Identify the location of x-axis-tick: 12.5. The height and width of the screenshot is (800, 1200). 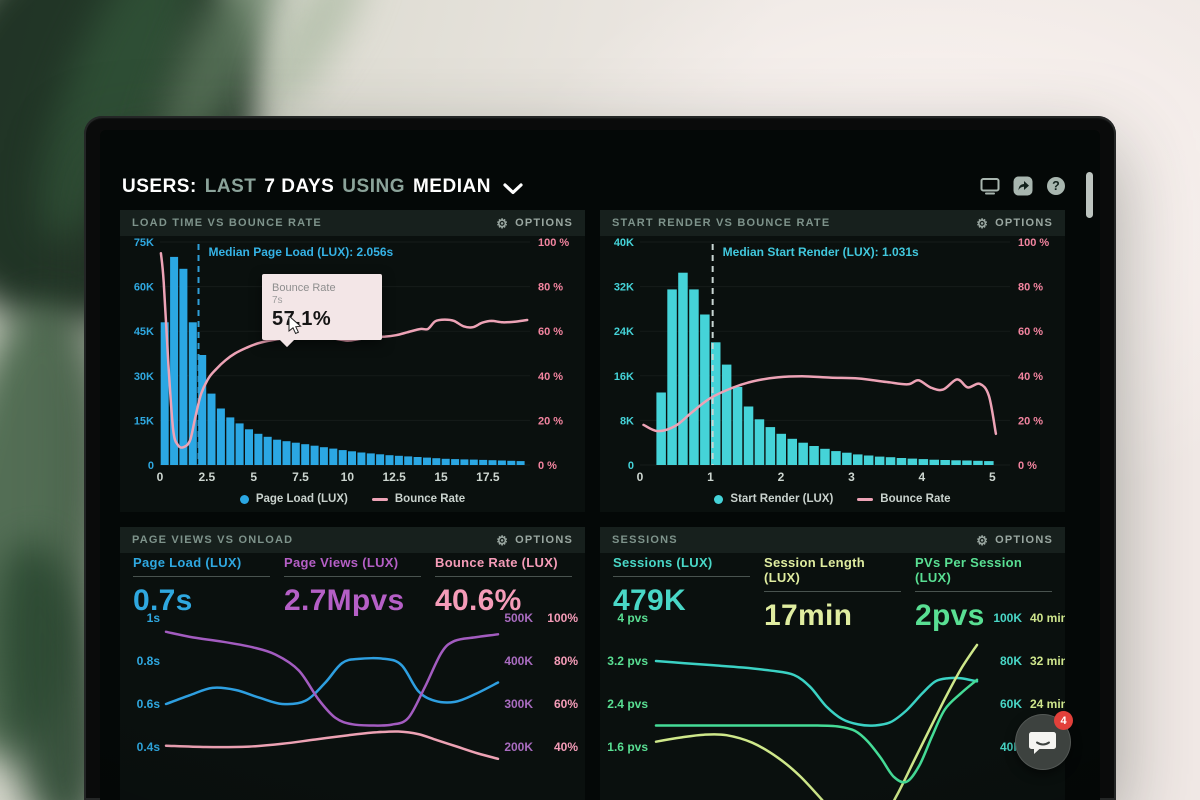
(394, 477).